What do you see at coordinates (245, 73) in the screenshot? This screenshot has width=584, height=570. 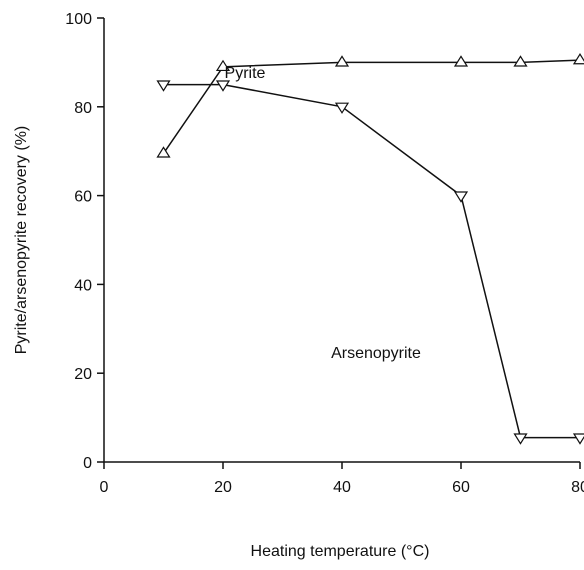 I see `series-label: Pyrite` at bounding box center [245, 73].